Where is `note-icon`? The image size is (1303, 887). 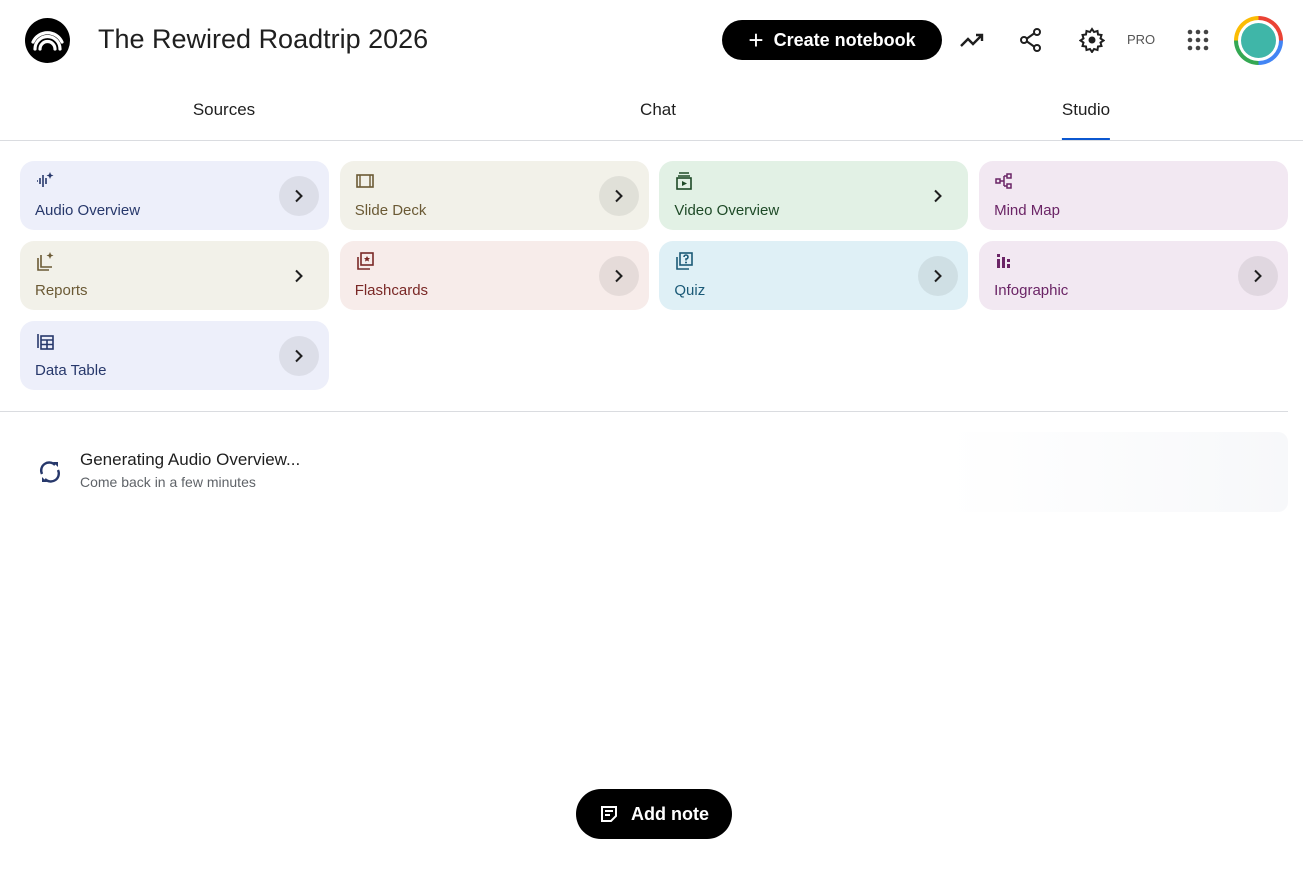 note-icon is located at coordinates (609, 814).